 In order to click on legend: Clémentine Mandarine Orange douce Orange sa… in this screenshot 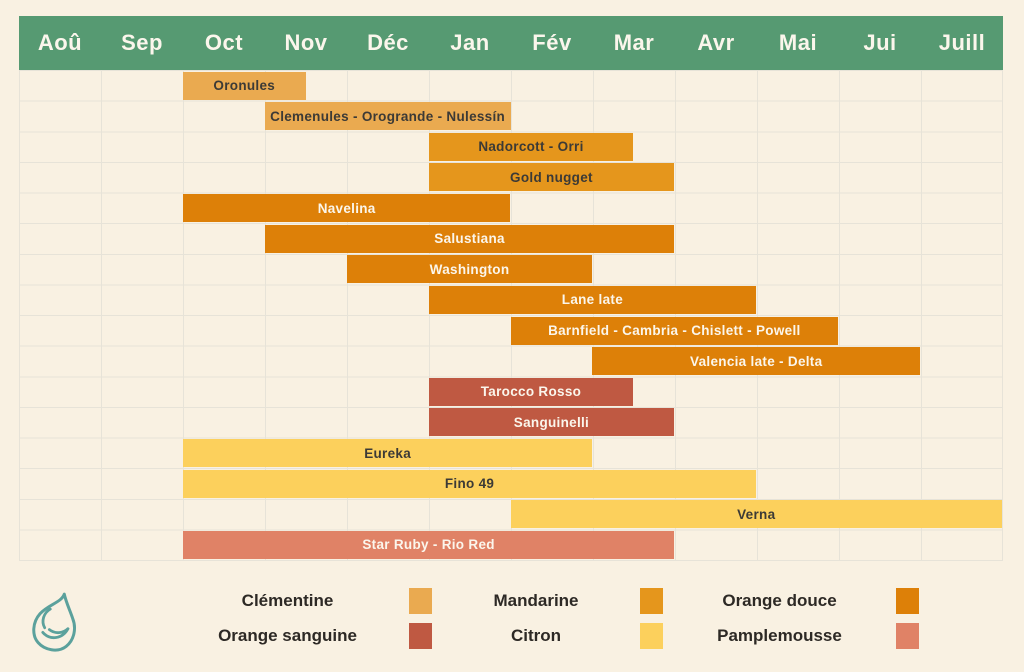, I will do `click(559, 618)`.